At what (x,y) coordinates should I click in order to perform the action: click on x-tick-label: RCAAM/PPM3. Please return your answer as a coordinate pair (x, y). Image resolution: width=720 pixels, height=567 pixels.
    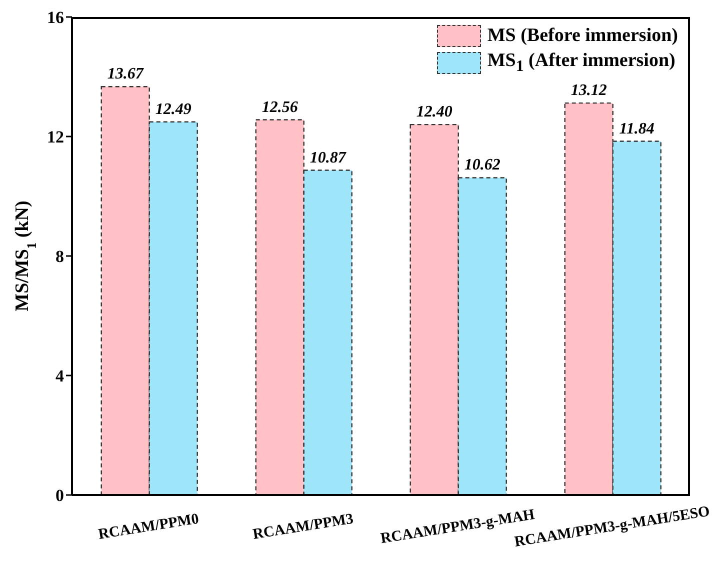
    Looking at the image, I should click on (303, 527).